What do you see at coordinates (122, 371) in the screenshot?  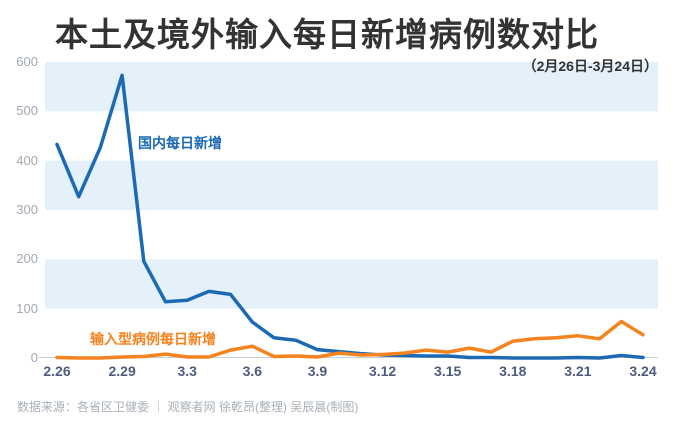 I see `x-tick-label: 2.29` at bounding box center [122, 371].